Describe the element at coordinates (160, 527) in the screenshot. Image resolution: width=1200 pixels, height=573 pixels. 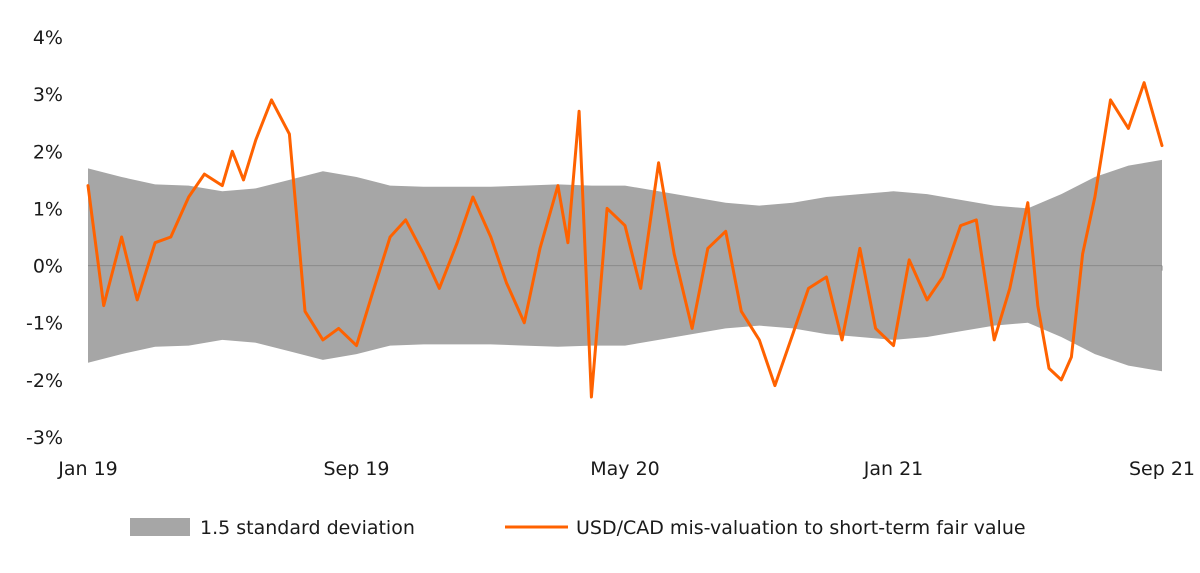
I see `legend-swatch-band` at that location.